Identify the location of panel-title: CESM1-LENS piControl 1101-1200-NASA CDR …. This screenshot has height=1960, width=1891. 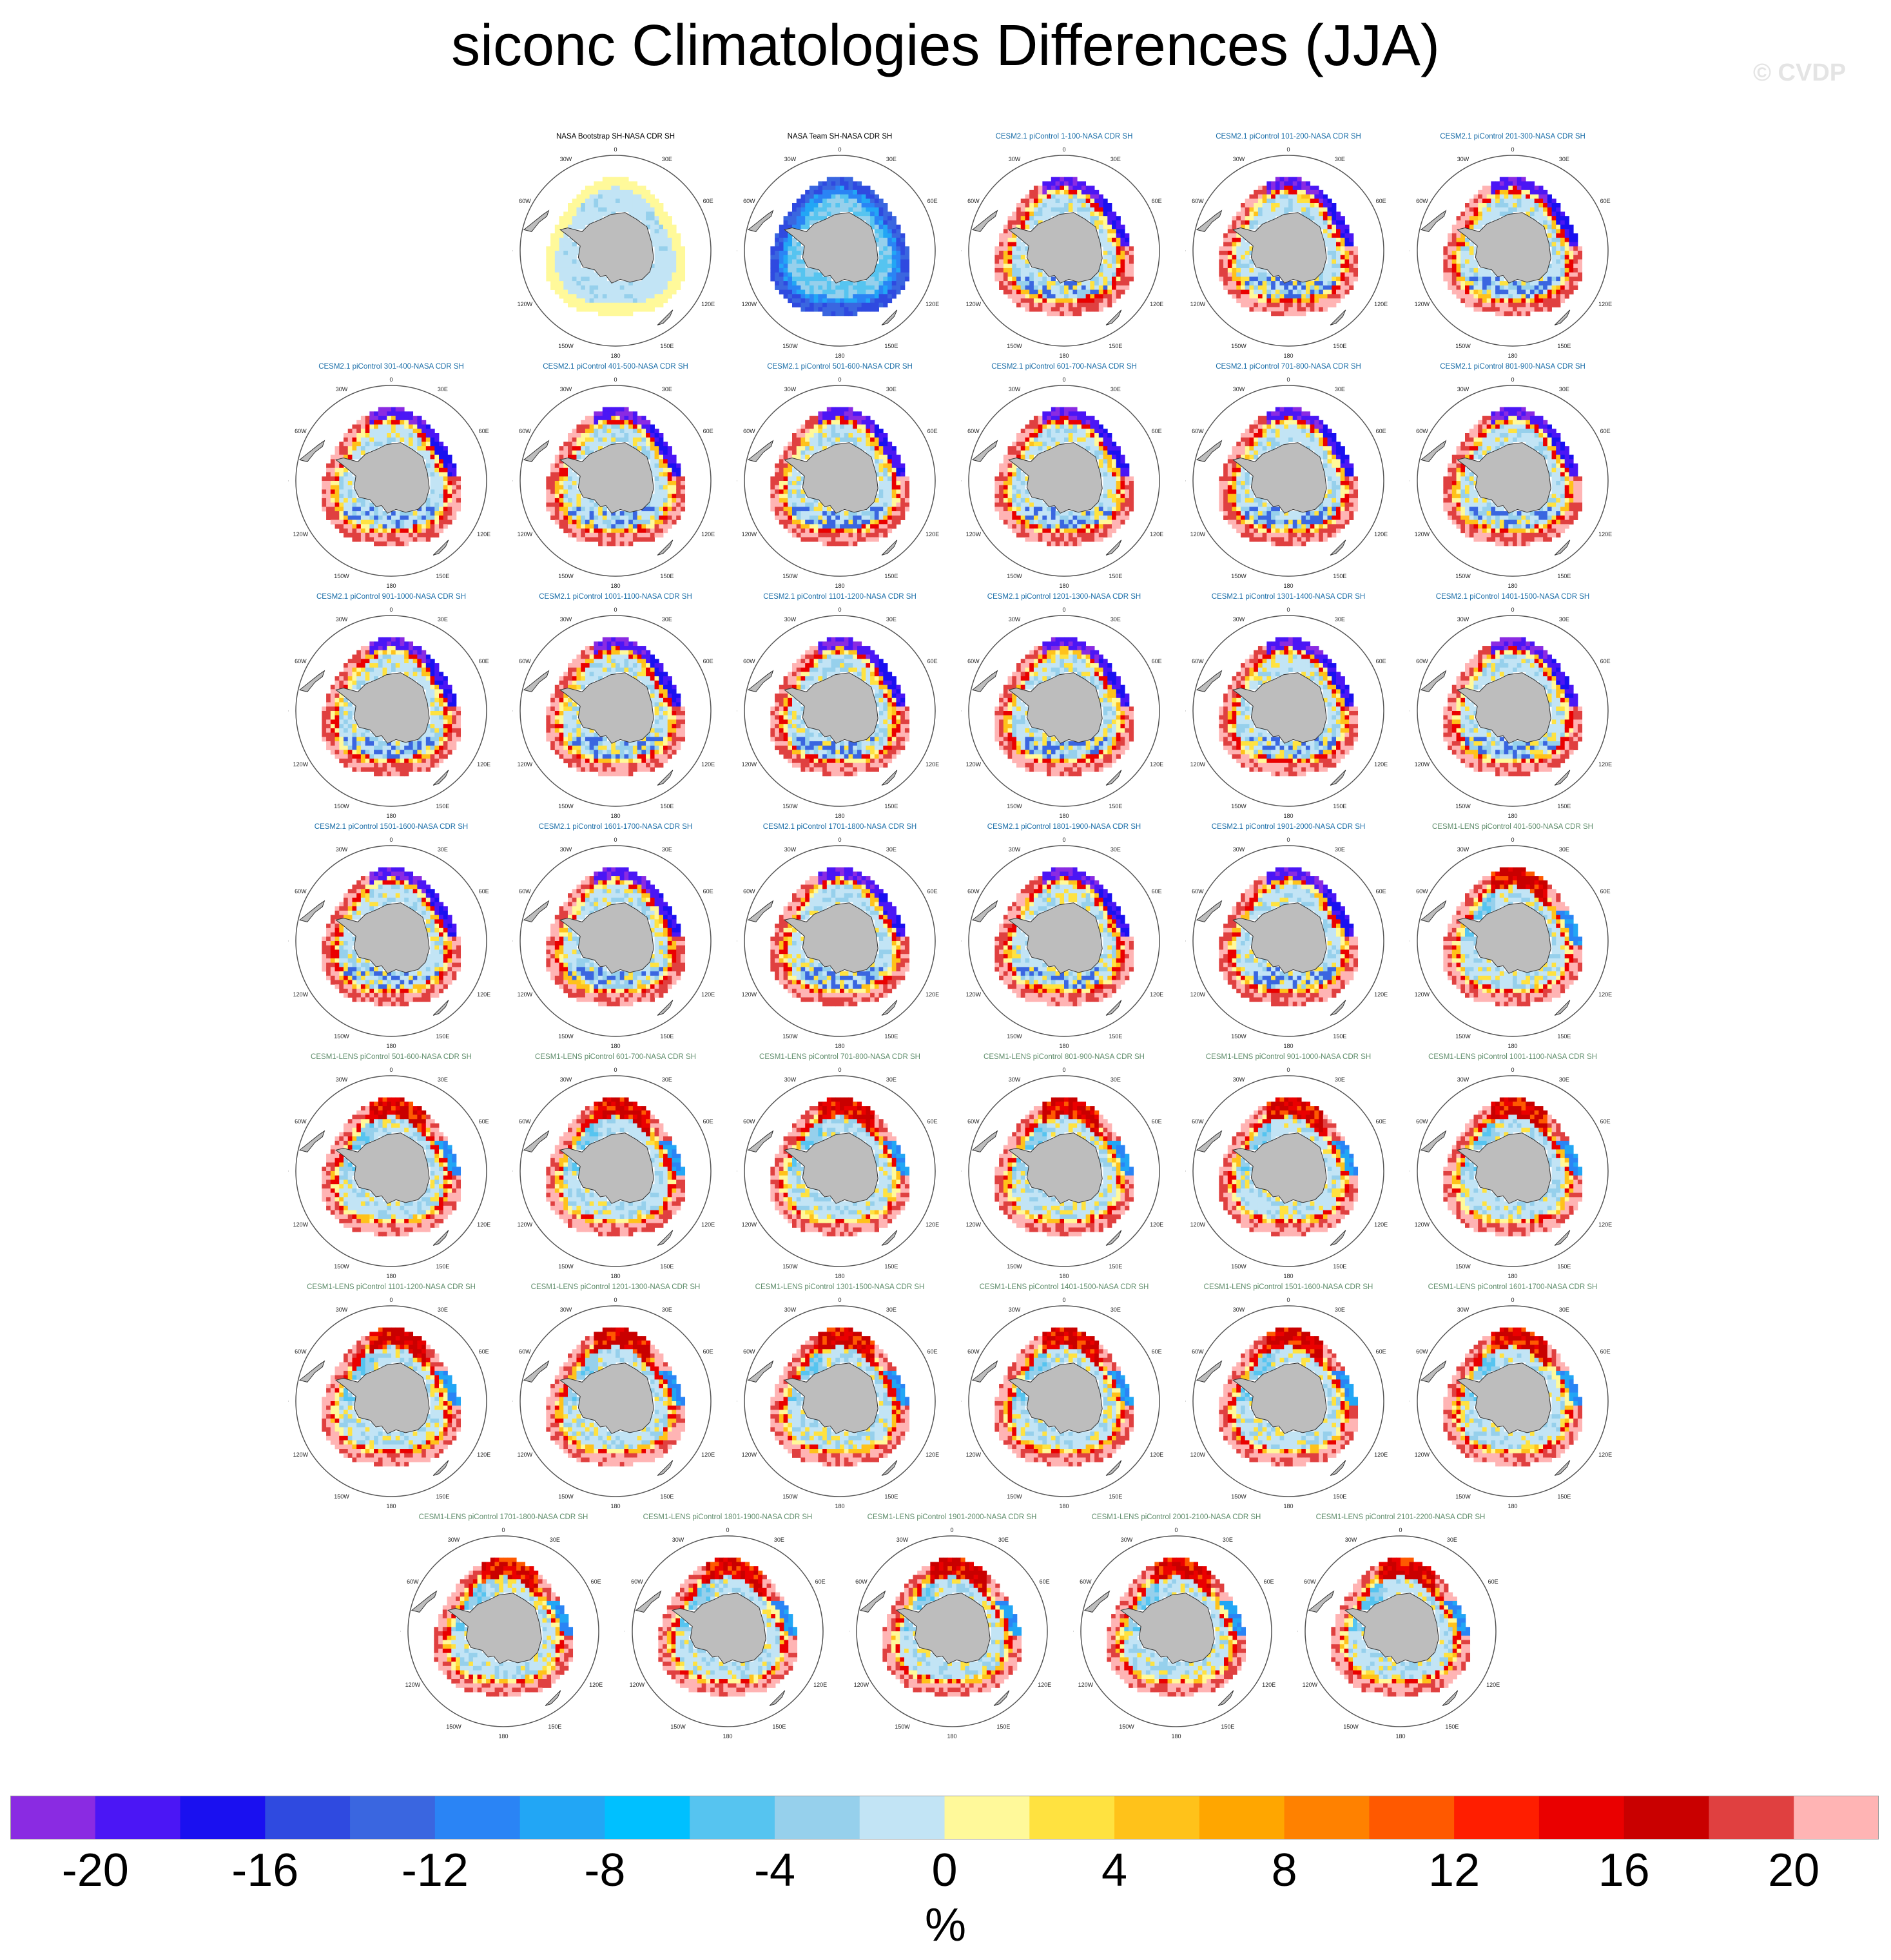
(391, 1287).